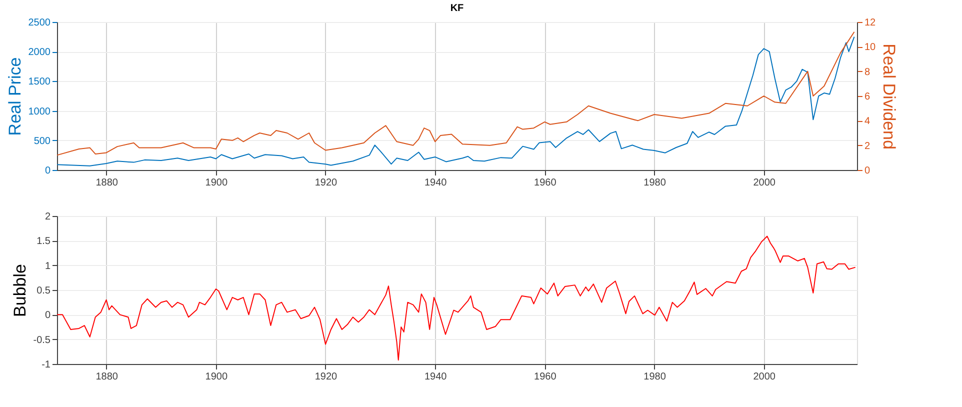  I want to click on y2-tick-label: 6, so click(867, 97).